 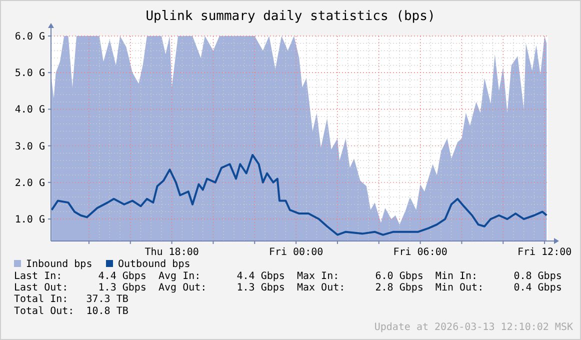 I want to click on x-tick-label: Thu 18:00, so click(x=171, y=252).